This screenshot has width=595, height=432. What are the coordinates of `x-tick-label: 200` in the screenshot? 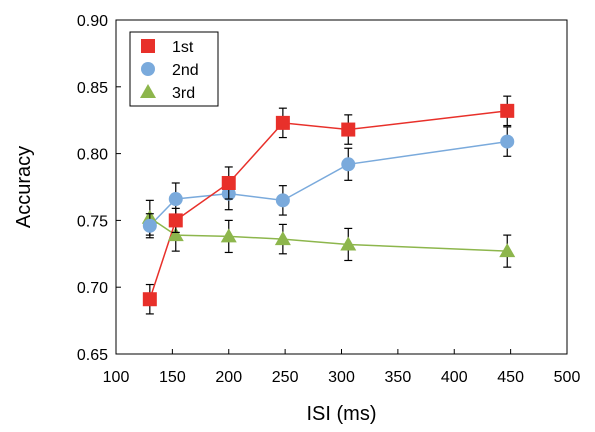 It's located at (228, 377).